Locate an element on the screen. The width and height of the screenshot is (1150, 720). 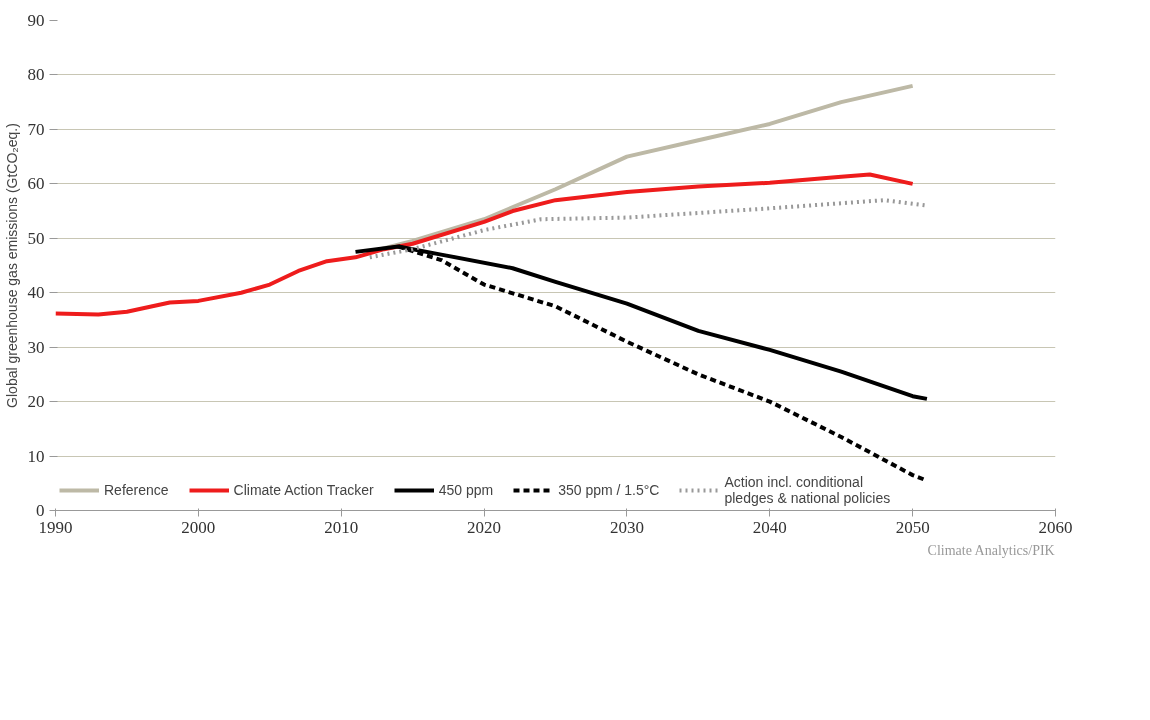
x-tick-label: 2020 is located at coordinates (484, 527).